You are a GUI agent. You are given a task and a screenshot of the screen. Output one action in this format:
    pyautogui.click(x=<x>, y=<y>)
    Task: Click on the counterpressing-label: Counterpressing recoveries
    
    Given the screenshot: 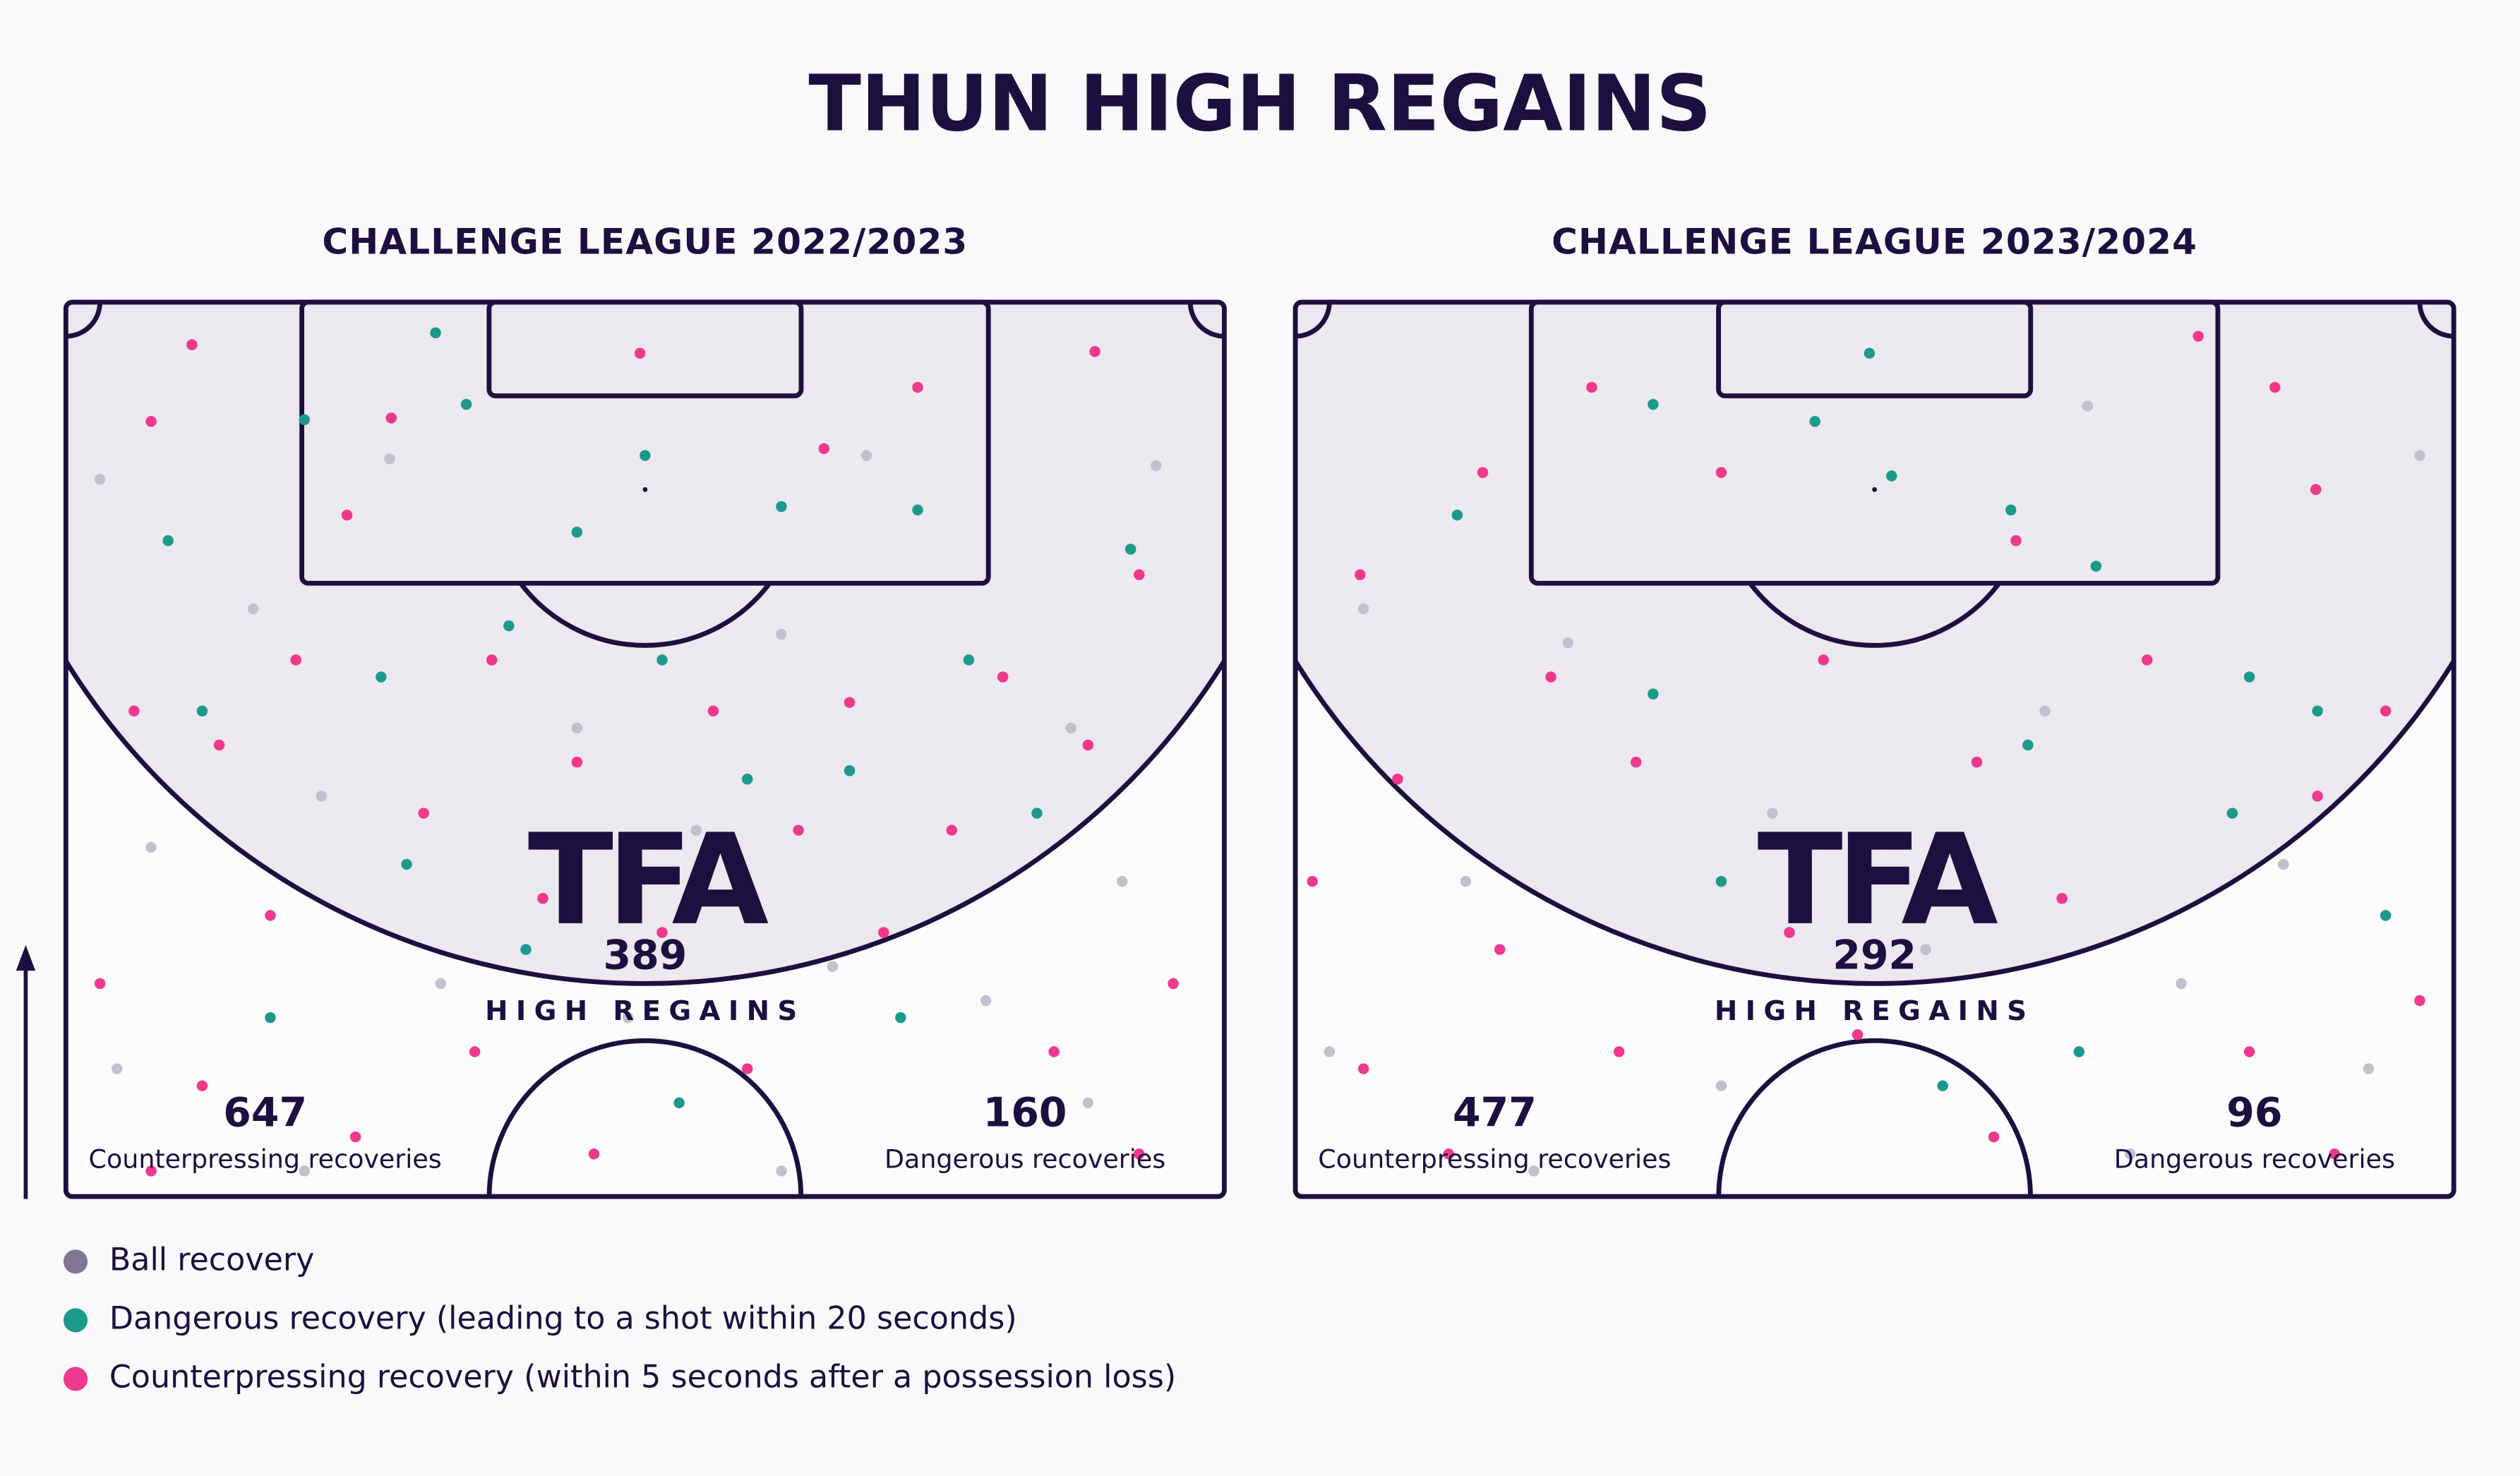 What is the action you would take?
    pyautogui.click(x=265, y=1159)
    